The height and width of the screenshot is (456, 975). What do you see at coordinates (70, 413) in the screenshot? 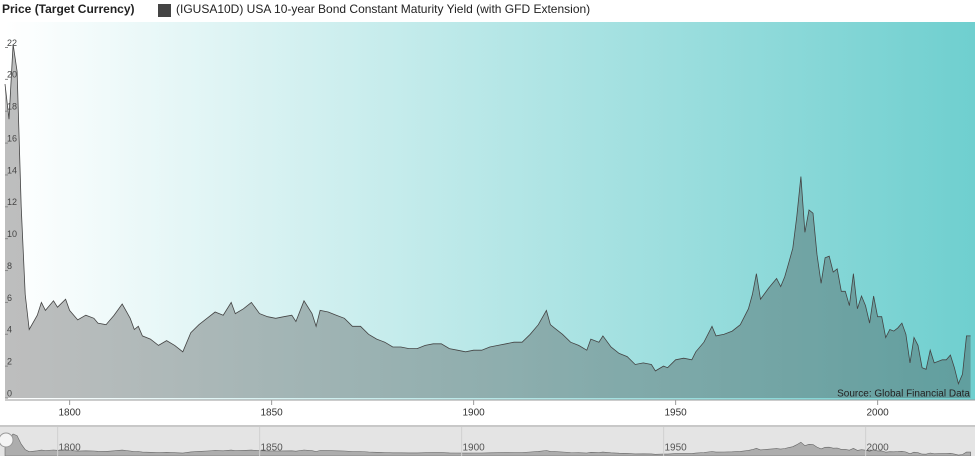
I see `x-tick-label: 1800` at bounding box center [70, 413].